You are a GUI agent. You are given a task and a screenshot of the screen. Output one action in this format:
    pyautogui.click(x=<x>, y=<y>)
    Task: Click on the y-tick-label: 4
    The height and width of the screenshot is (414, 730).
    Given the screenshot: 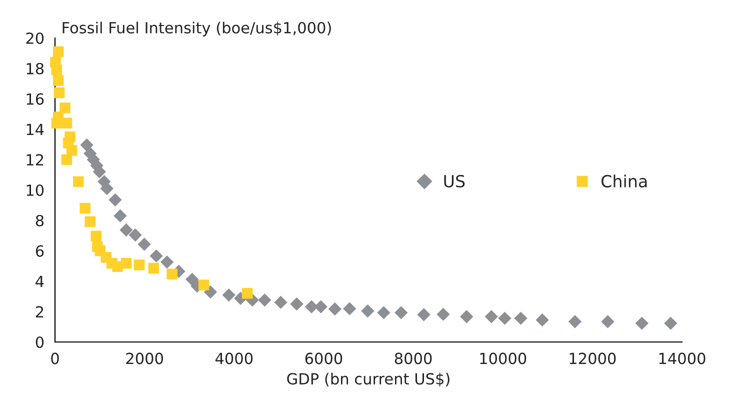 What is the action you would take?
    pyautogui.click(x=40, y=282)
    